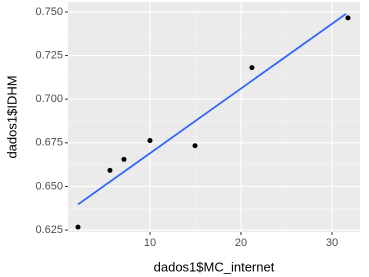  I want to click on y-tick-label: 0.650, so click(49, 186).